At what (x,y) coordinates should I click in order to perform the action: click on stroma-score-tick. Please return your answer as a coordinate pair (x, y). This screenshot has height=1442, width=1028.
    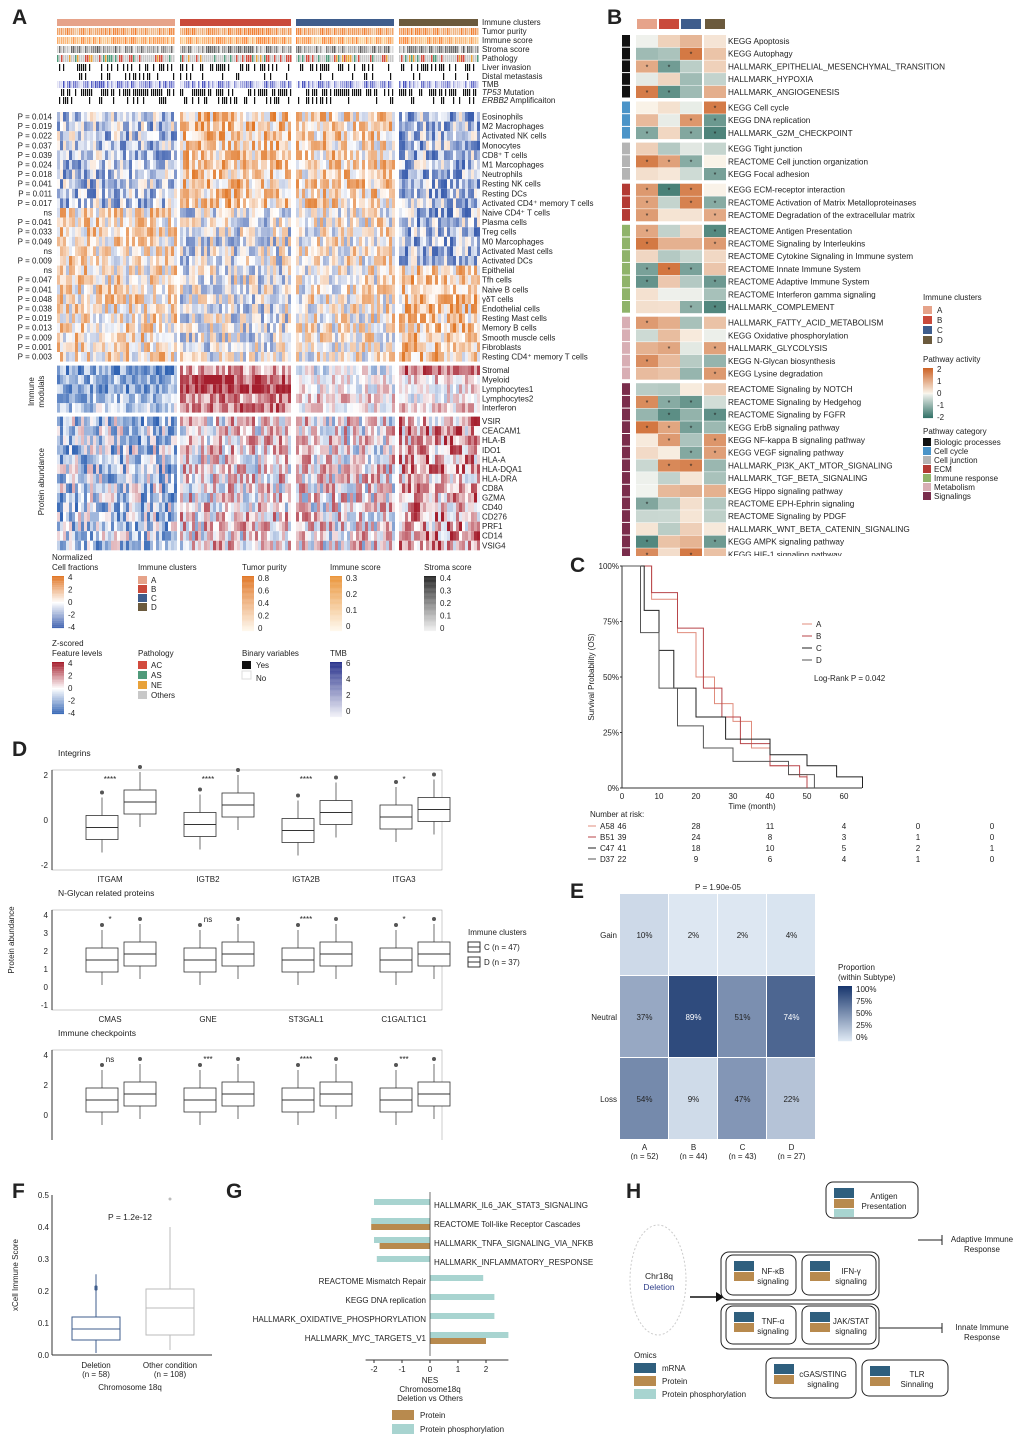
    Looking at the image, I should click on (215, 49).